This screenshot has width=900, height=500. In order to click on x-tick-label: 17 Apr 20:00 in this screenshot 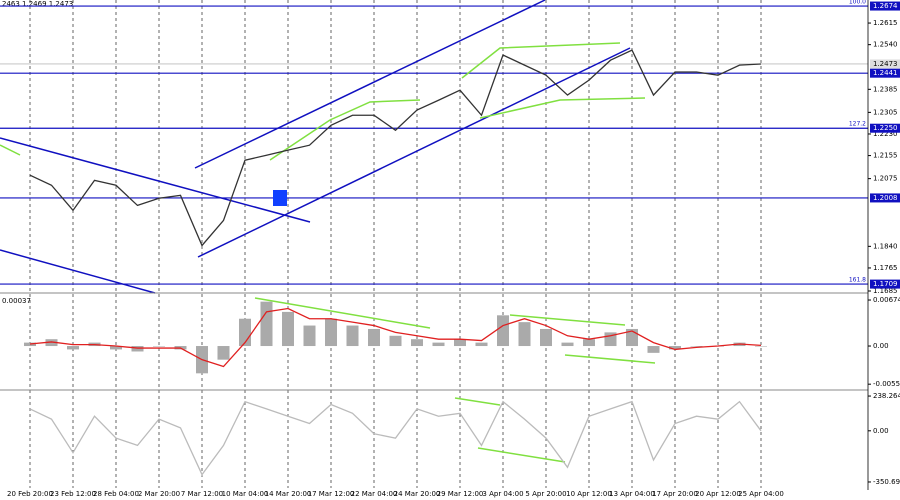, I will do `click(675, 494)`.